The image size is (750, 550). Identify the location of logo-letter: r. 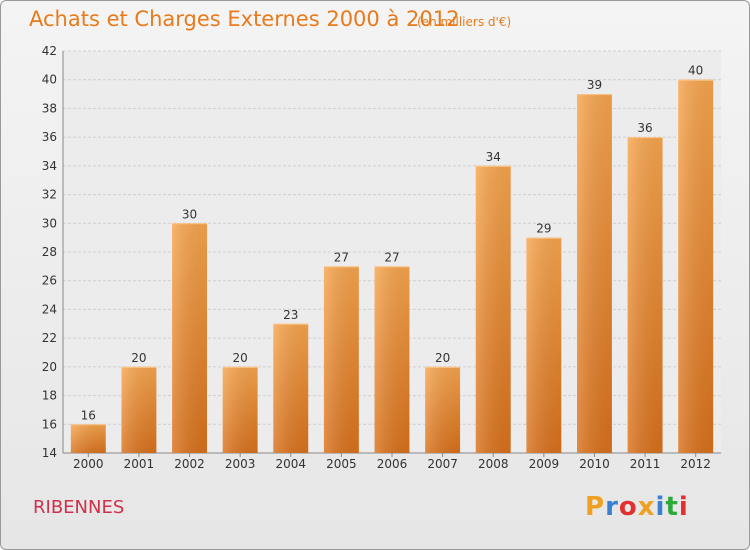
(612, 507).